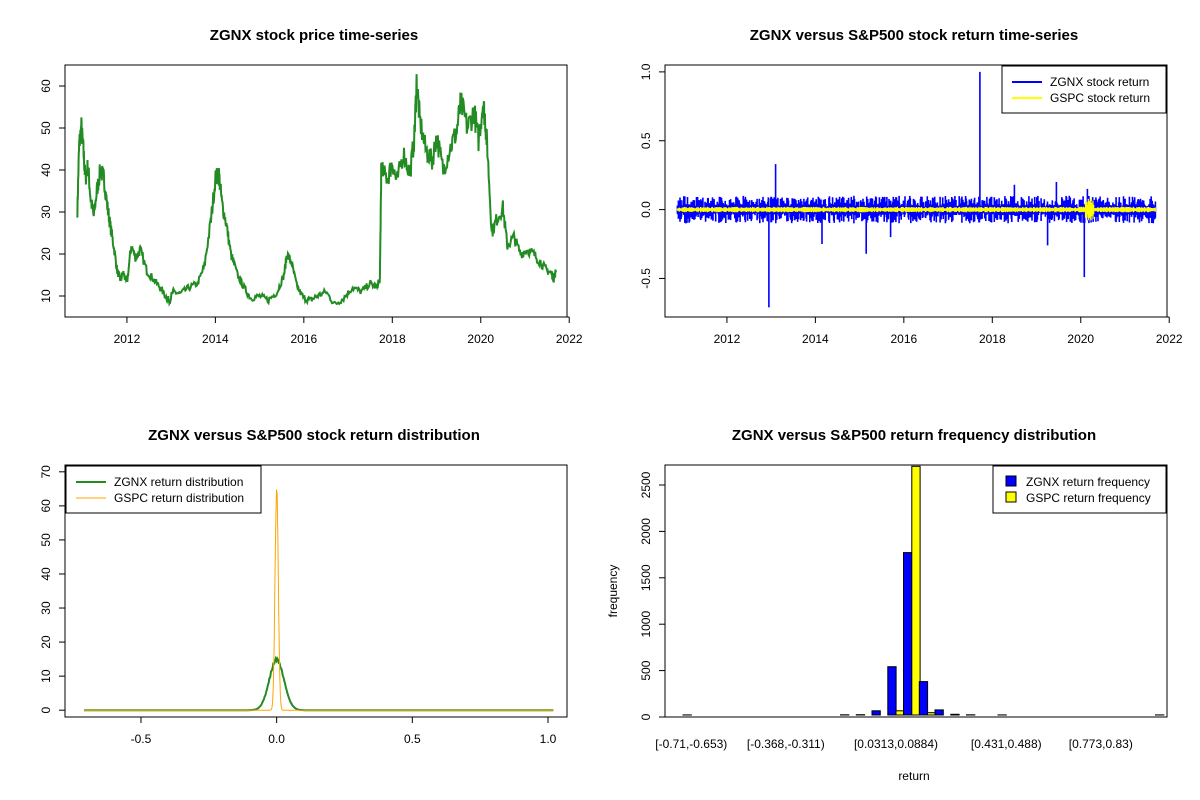 Image resolution: width=1200 pixels, height=800 pixels. I want to click on y-tick-label: 0.0, so click(646, 209).